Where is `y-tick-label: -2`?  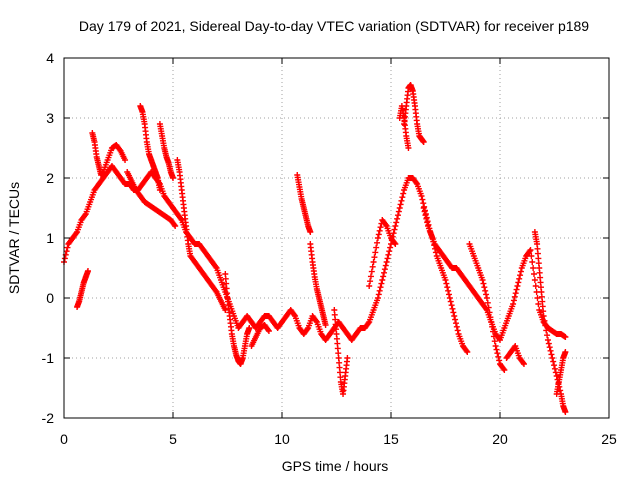 y-tick-label: -2 is located at coordinates (48, 418).